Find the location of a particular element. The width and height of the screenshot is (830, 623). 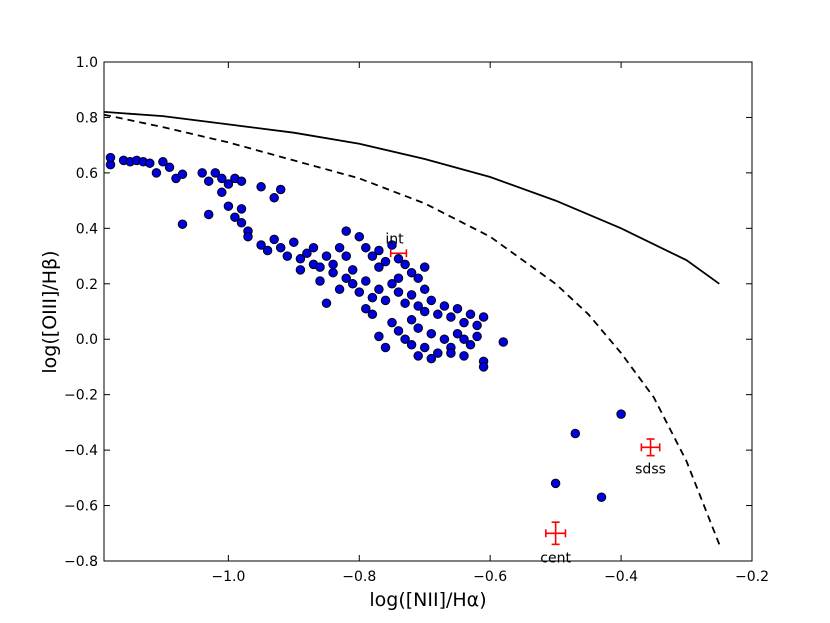

y-tick-label: 0.6 is located at coordinates (87, 174).